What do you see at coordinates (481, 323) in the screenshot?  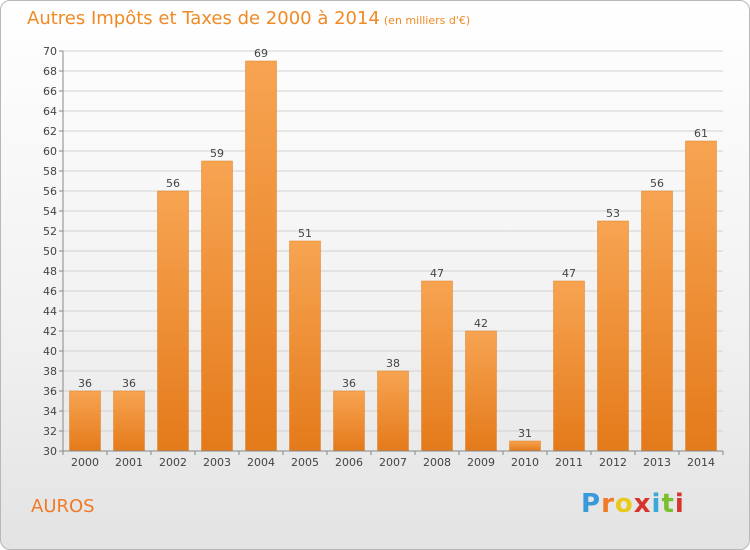 I see `data-label: 42` at bounding box center [481, 323].